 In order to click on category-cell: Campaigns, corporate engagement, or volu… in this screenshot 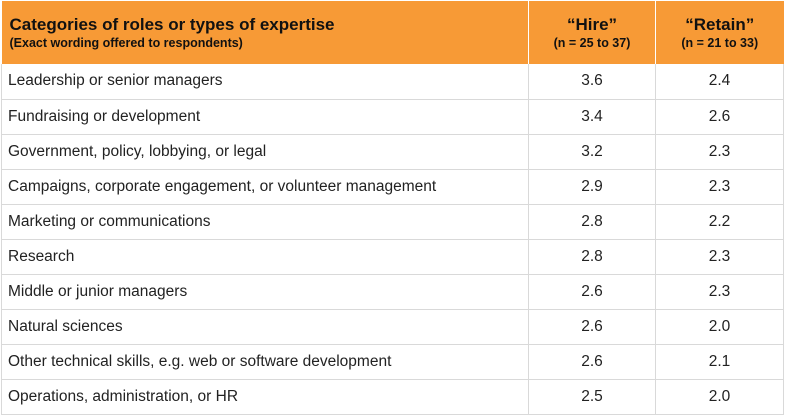, I will do `click(265, 187)`.